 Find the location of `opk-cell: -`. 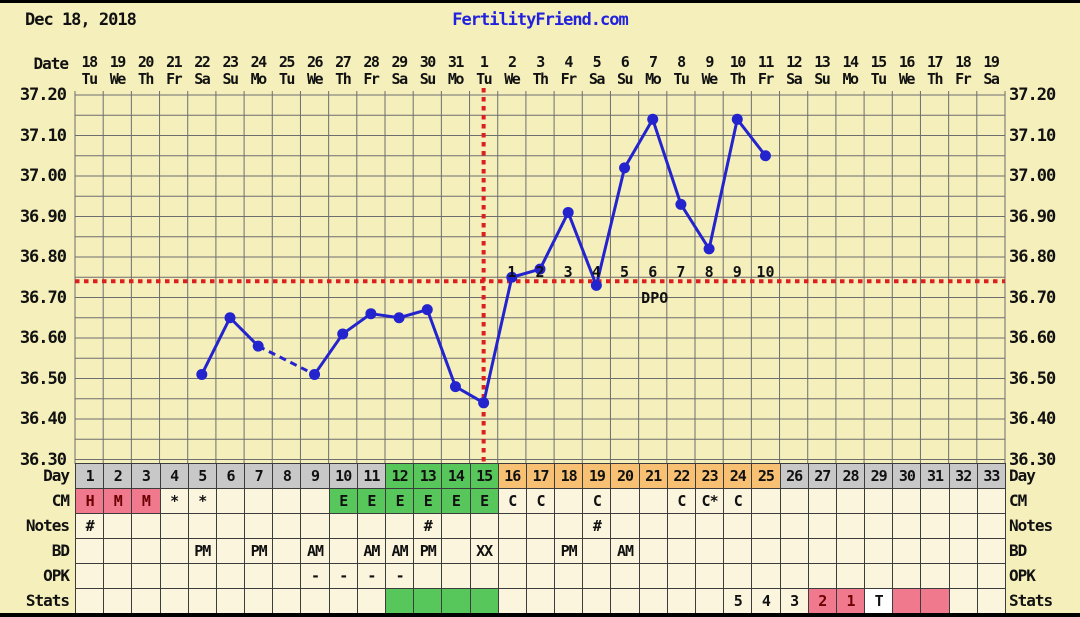

opk-cell: - is located at coordinates (315, 576).